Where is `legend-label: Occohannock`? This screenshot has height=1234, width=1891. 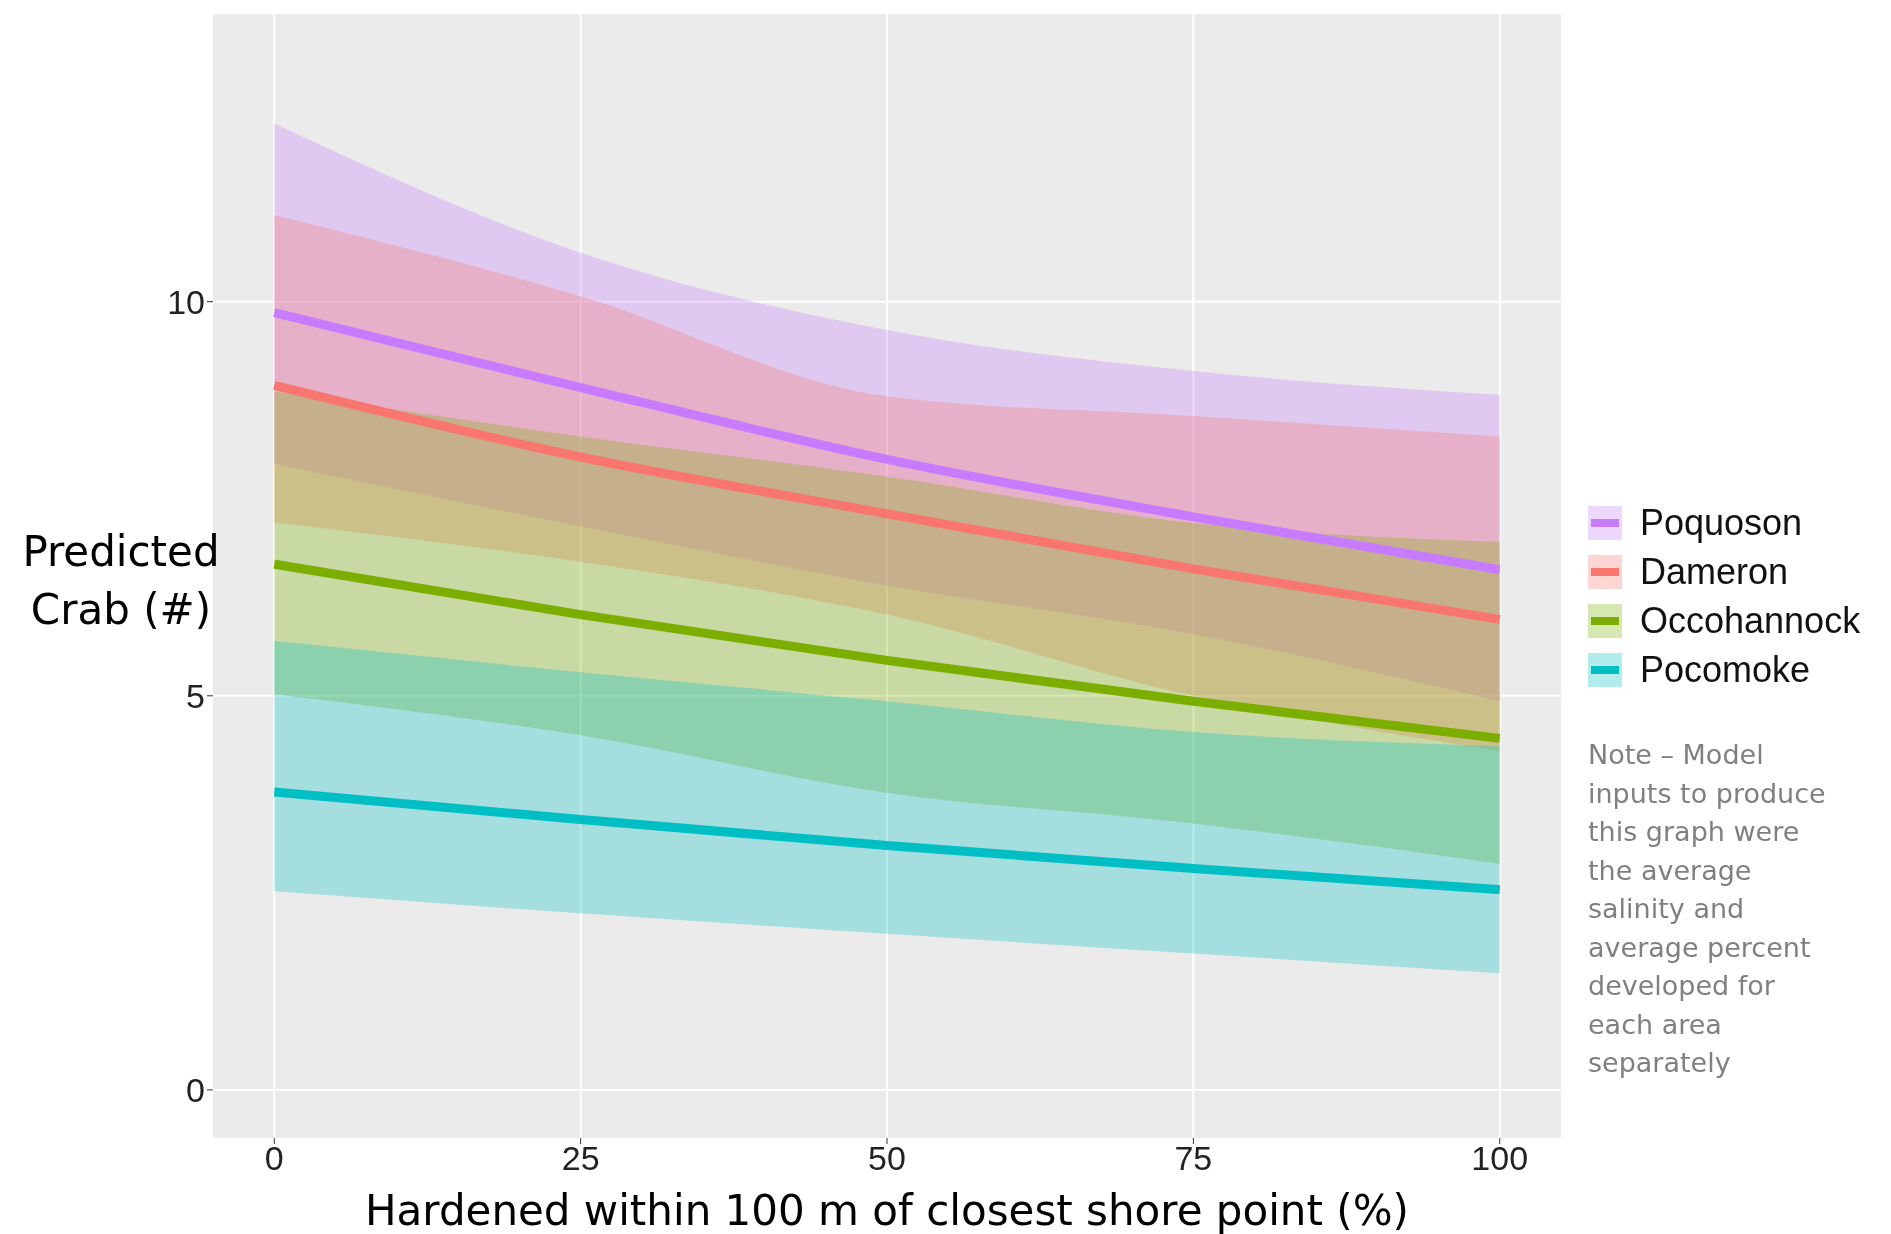
legend-label: Occohannock is located at coordinates (1750, 620).